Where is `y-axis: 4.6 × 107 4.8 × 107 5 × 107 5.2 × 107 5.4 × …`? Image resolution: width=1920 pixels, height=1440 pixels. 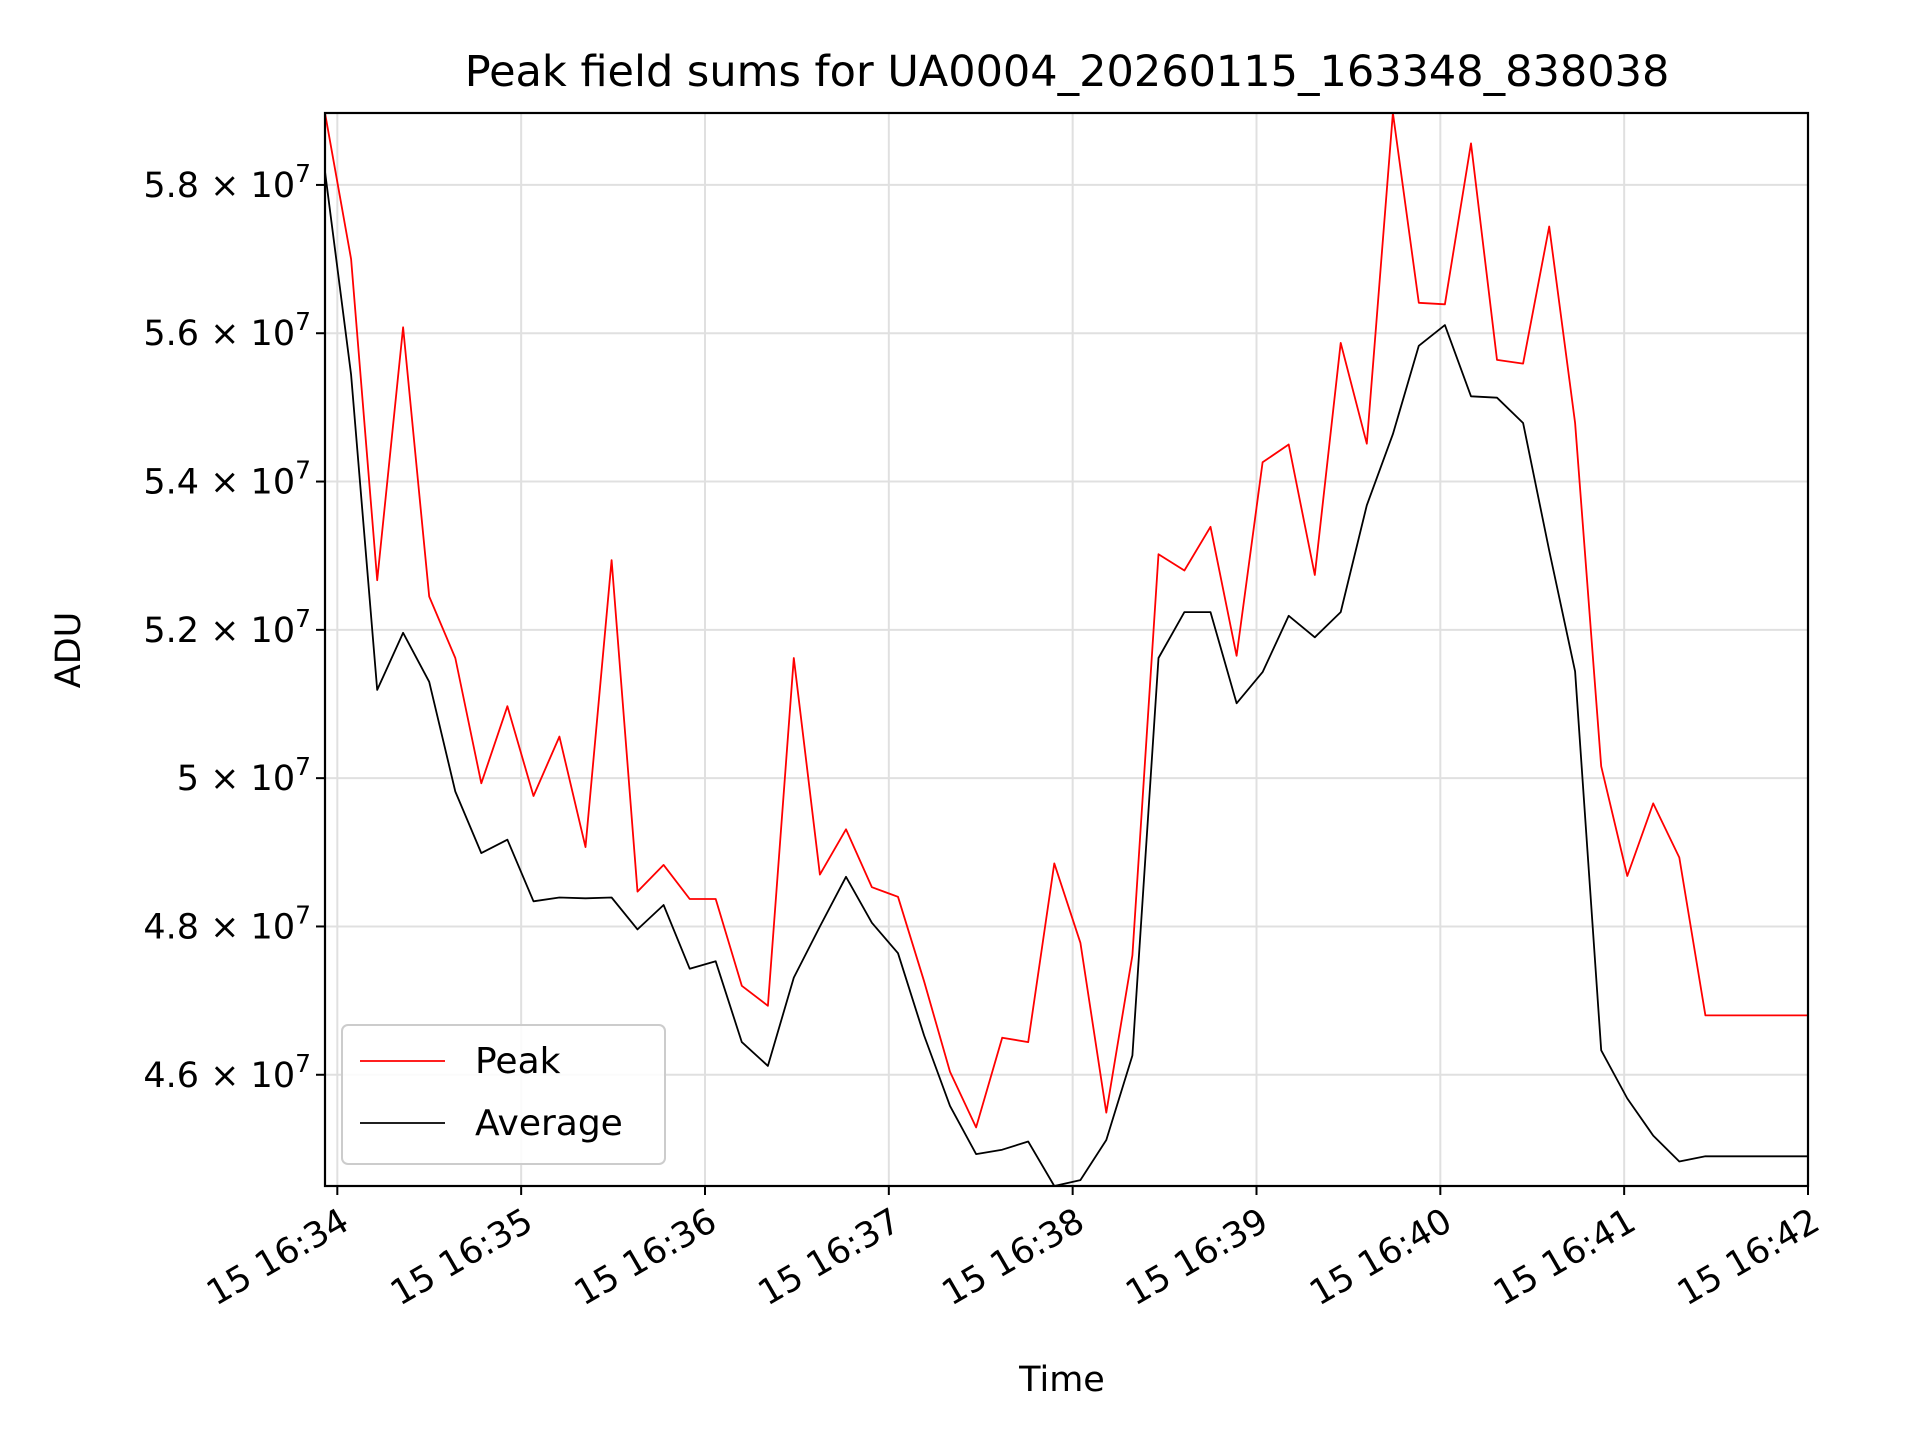
y-axis: 4.6 × 107 4.8 × 107 5 × 107 5.2 × 107 5.4 × … is located at coordinates (234, 627).